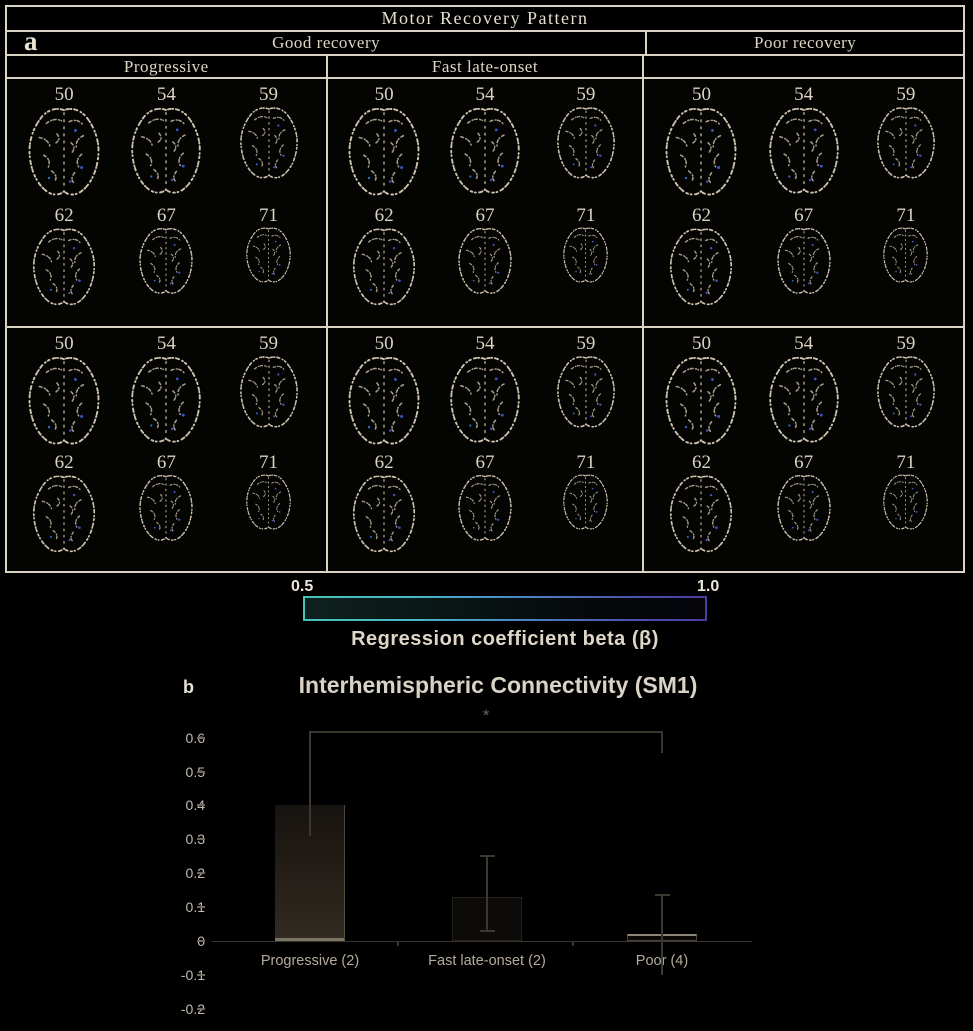 This screenshot has height=1031, width=973. I want to click on category-label: Progressive (2), so click(310, 961).